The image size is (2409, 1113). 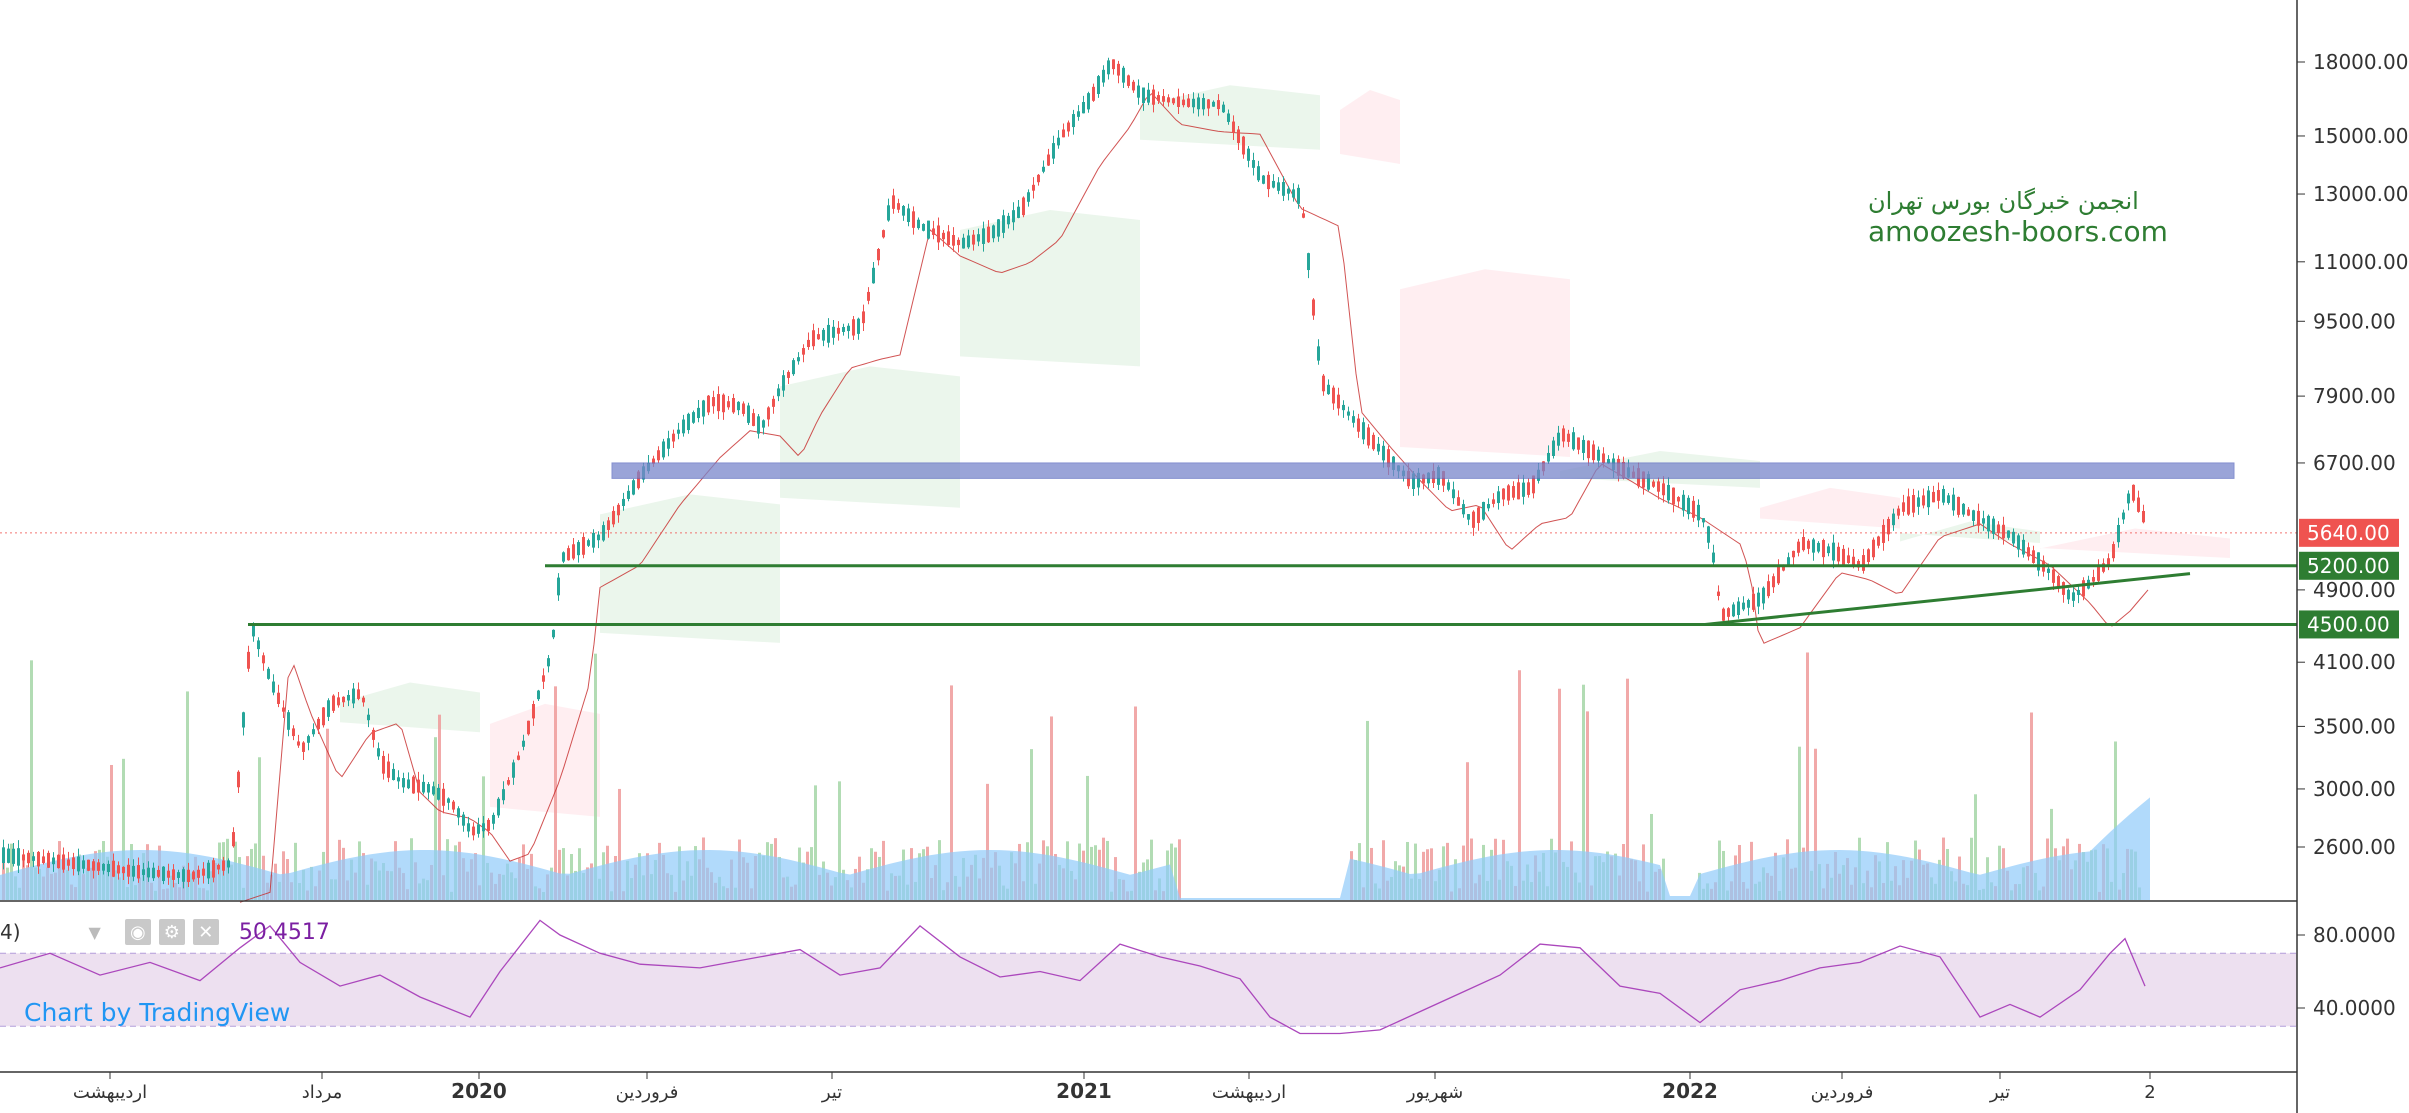 I want to click on eye-icon: ◉, so click(x=137, y=932).